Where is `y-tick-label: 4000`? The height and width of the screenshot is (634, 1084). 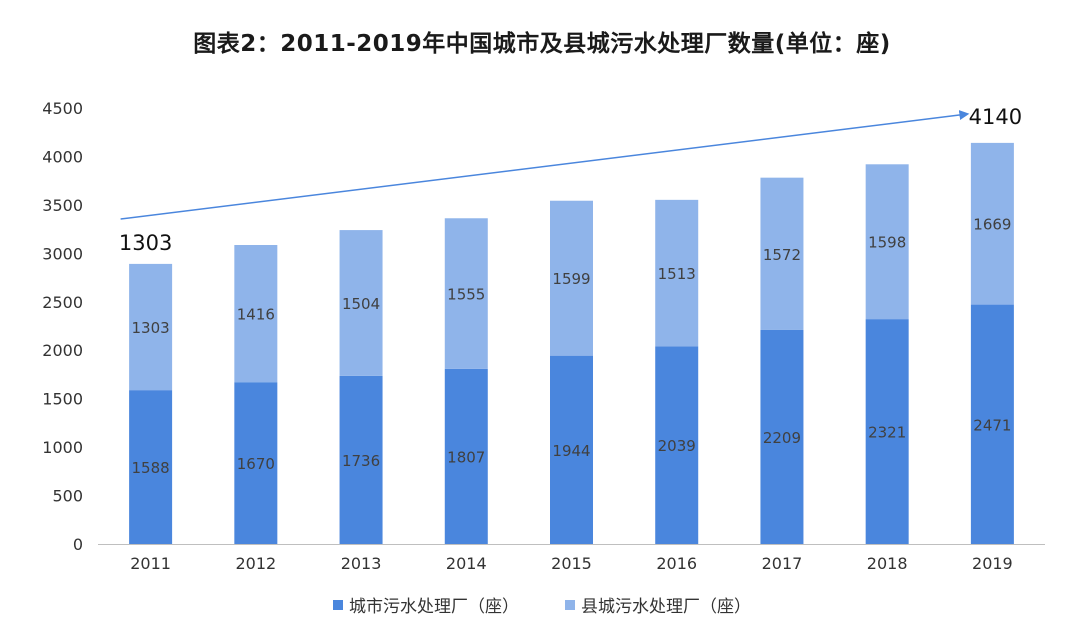
y-tick-label: 4000 is located at coordinates (62, 156).